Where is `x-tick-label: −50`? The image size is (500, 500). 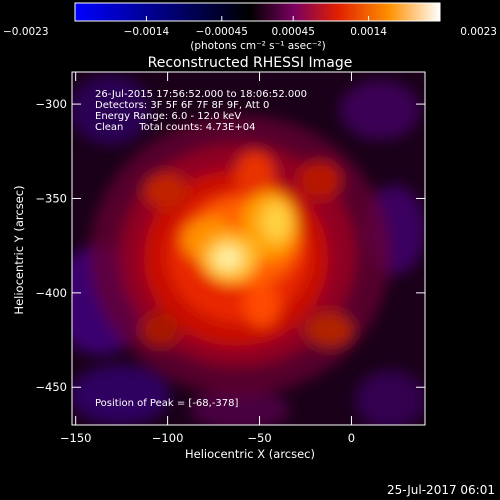
x-tick-label: −50 is located at coordinates (259, 438).